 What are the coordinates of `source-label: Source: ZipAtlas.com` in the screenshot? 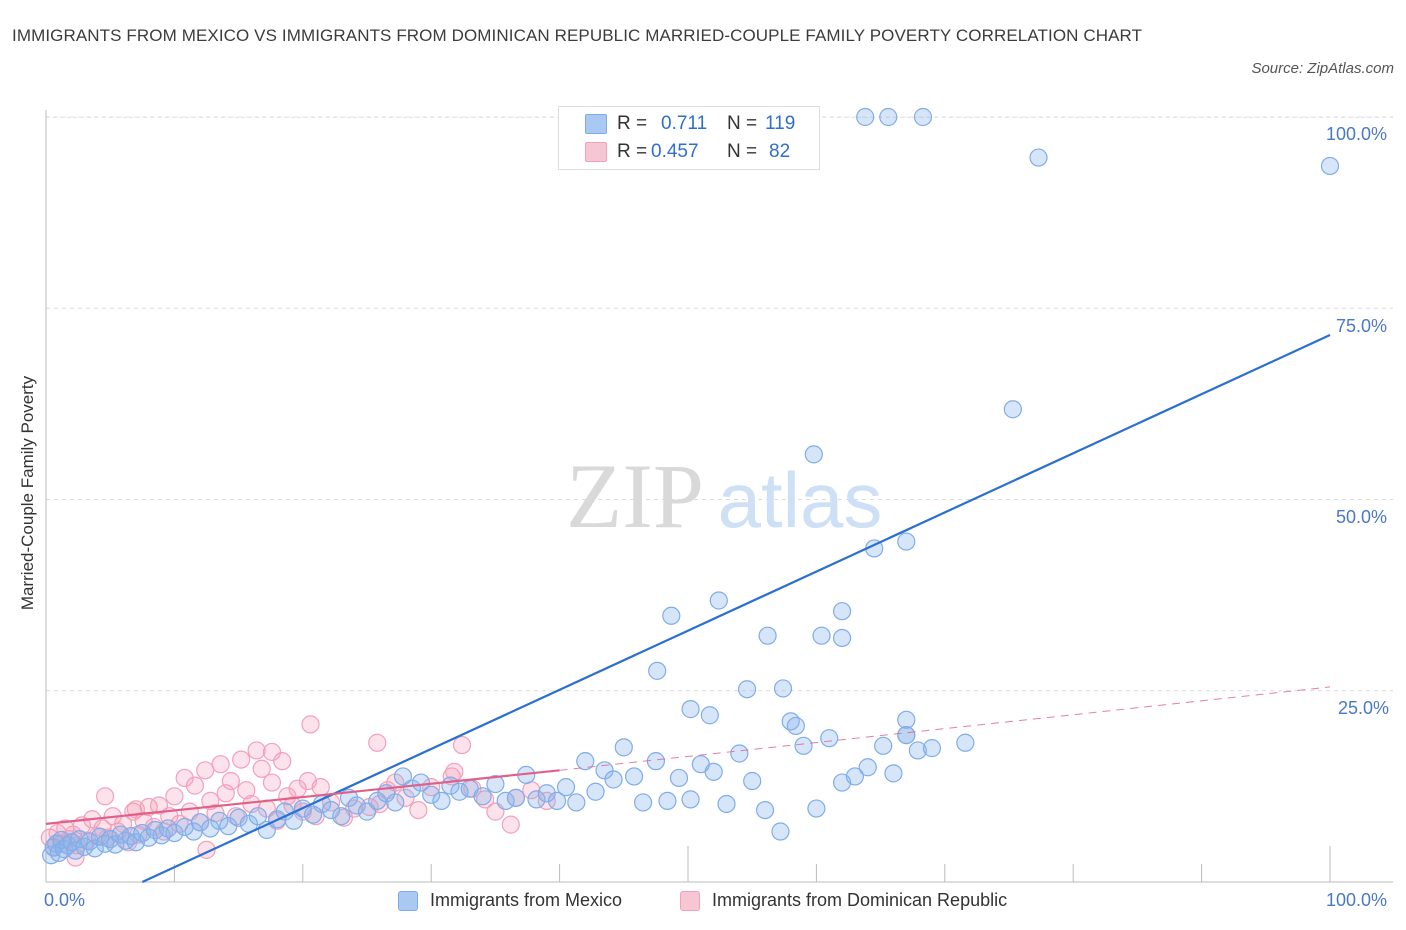 It's located at (1322, 68).